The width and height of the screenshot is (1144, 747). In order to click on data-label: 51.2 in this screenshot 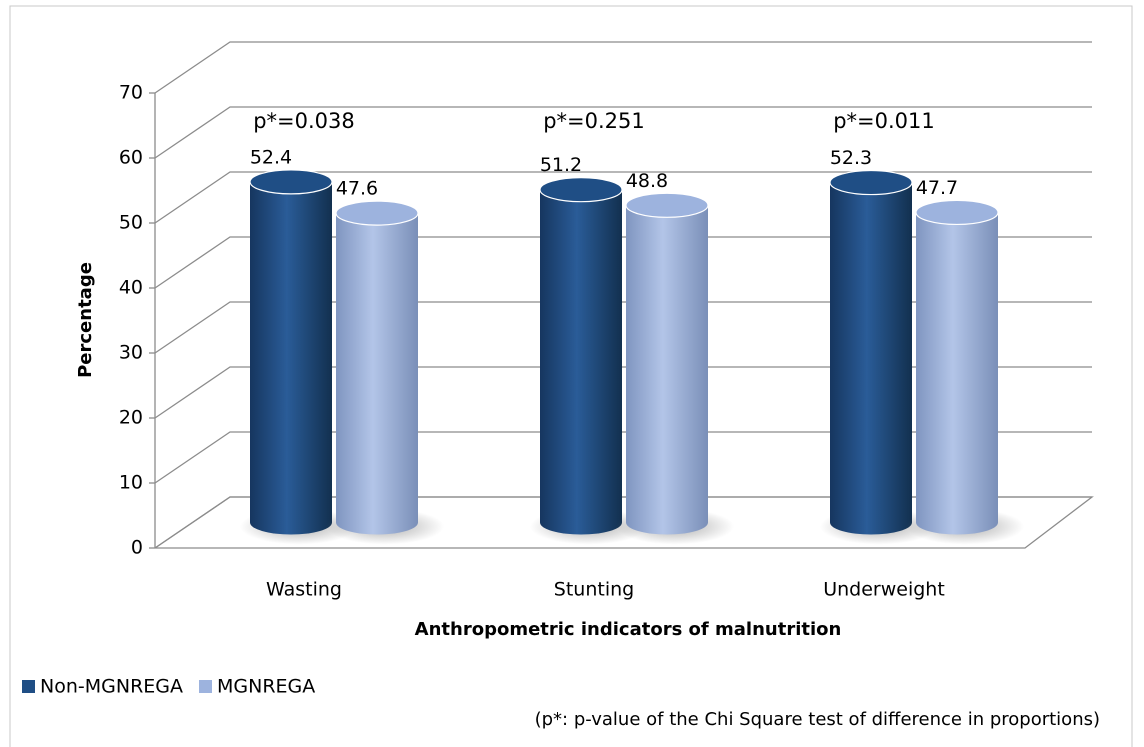, I will do `click(561, 165)`.